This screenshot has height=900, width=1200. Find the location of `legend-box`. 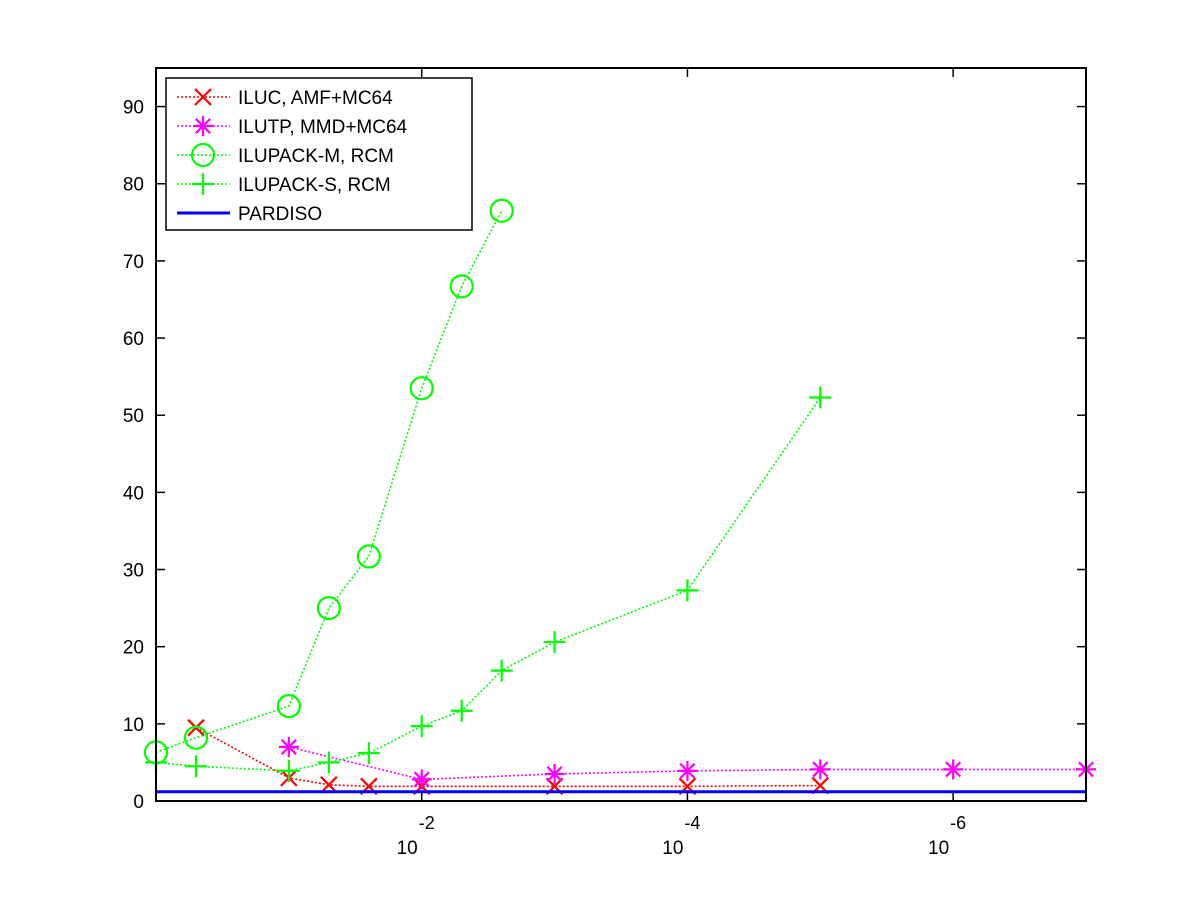

legend-box is located at coordinates (319, 154).